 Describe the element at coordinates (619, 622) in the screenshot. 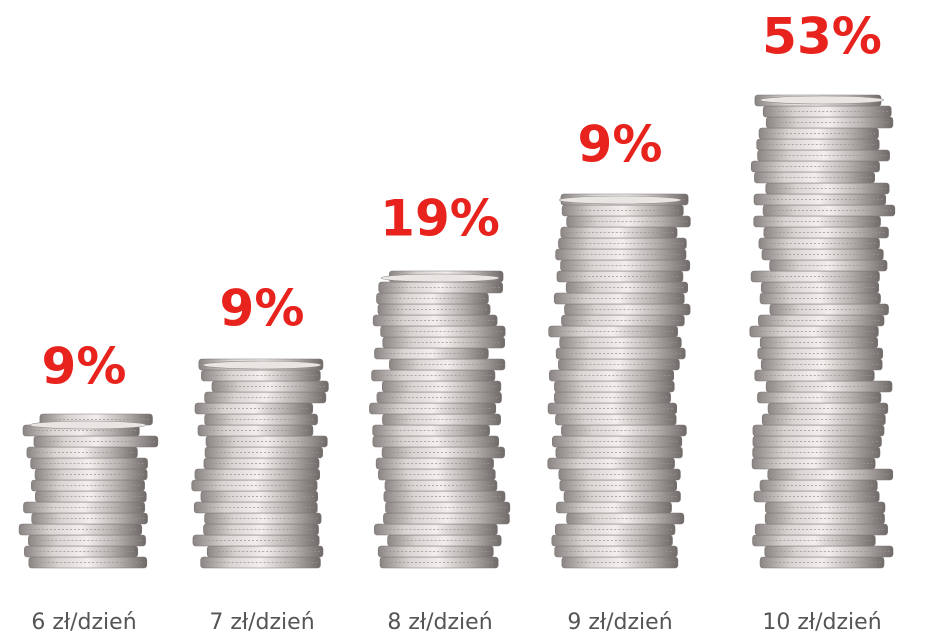

I see `label: 9 zł/dzień` at that location.